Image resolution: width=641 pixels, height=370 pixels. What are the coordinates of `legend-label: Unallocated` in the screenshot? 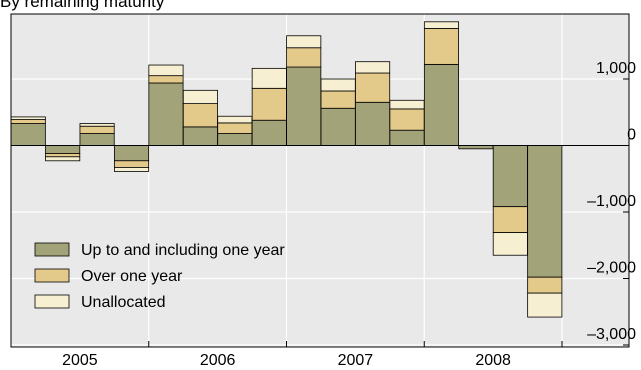 It's located at (123, 302).